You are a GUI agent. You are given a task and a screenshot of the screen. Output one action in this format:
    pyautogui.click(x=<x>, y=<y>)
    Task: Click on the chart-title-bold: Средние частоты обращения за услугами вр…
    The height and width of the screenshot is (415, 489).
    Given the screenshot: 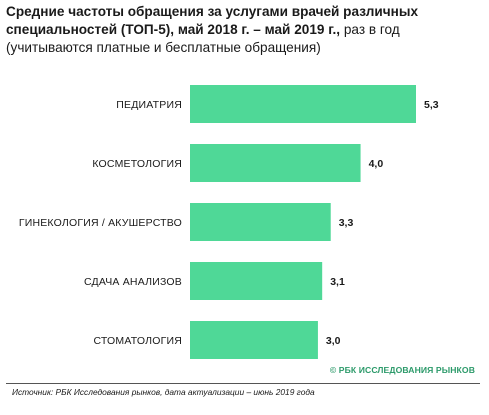 What is the action you would take?
    pyautogui.click(x=212, y=20)
    